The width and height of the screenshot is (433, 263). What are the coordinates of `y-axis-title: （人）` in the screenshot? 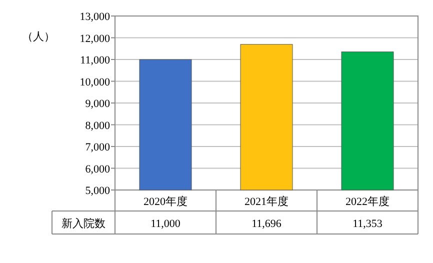 It's located at (38, 37).